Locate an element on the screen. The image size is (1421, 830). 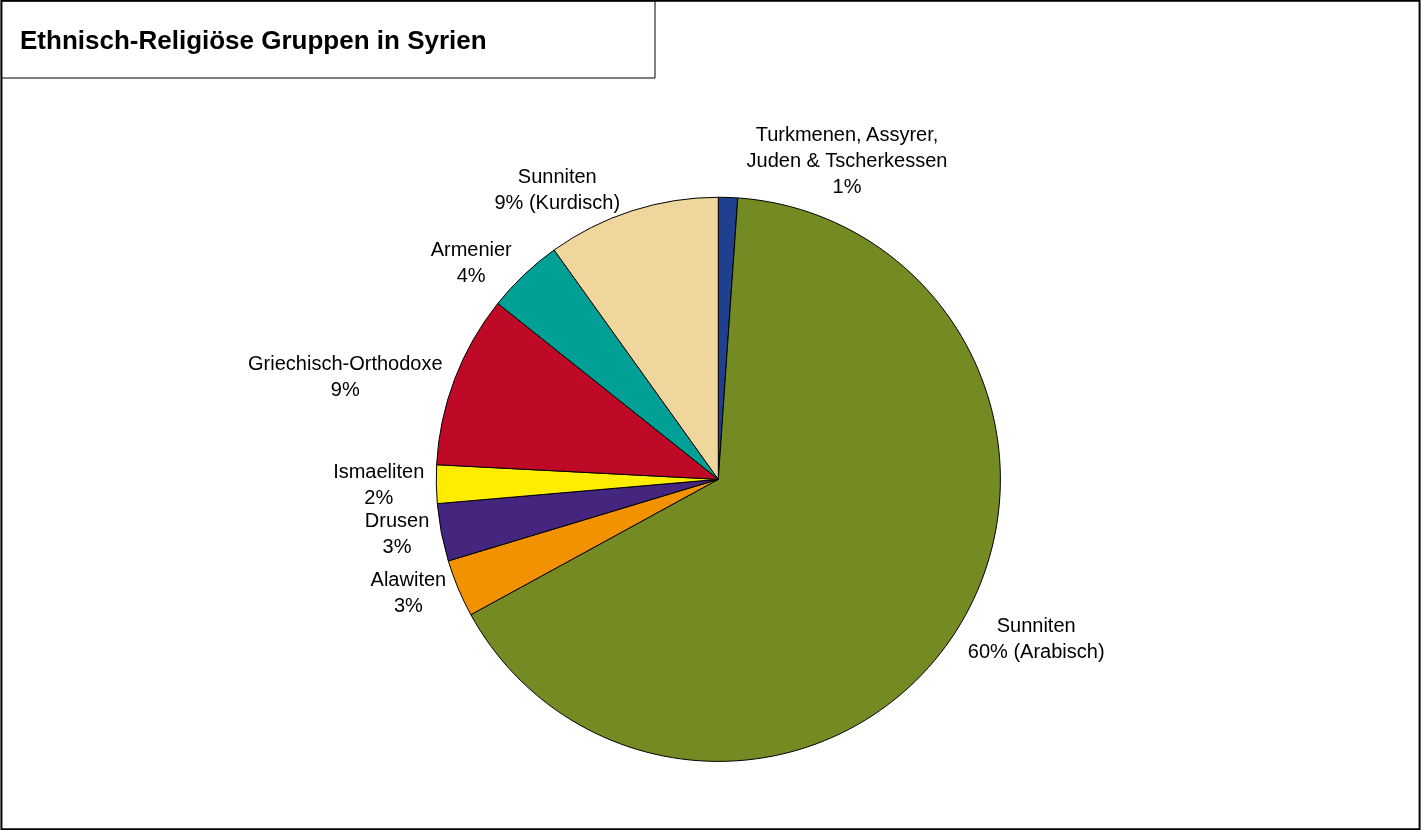
data-label: 60% (Arabisch) is located at coordinates (1036, 651).